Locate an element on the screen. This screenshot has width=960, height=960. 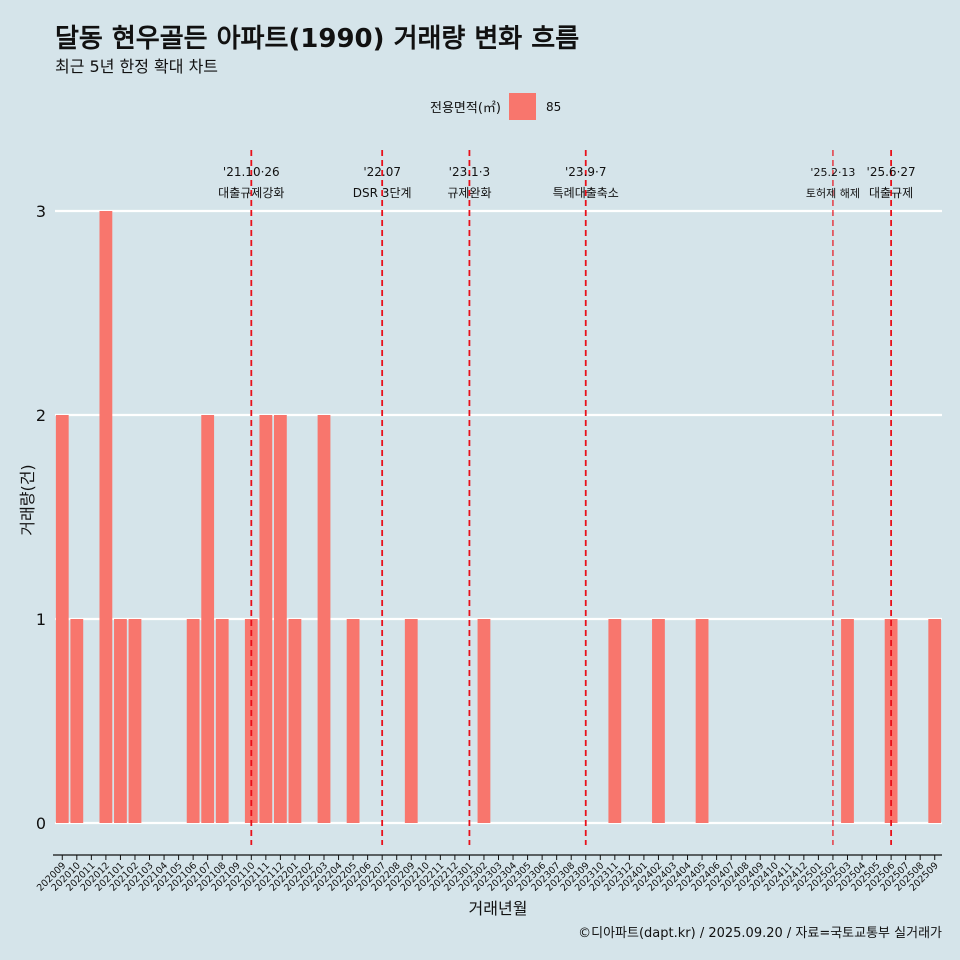
y-tick-label: 2 is located at coordinates (41, 415).